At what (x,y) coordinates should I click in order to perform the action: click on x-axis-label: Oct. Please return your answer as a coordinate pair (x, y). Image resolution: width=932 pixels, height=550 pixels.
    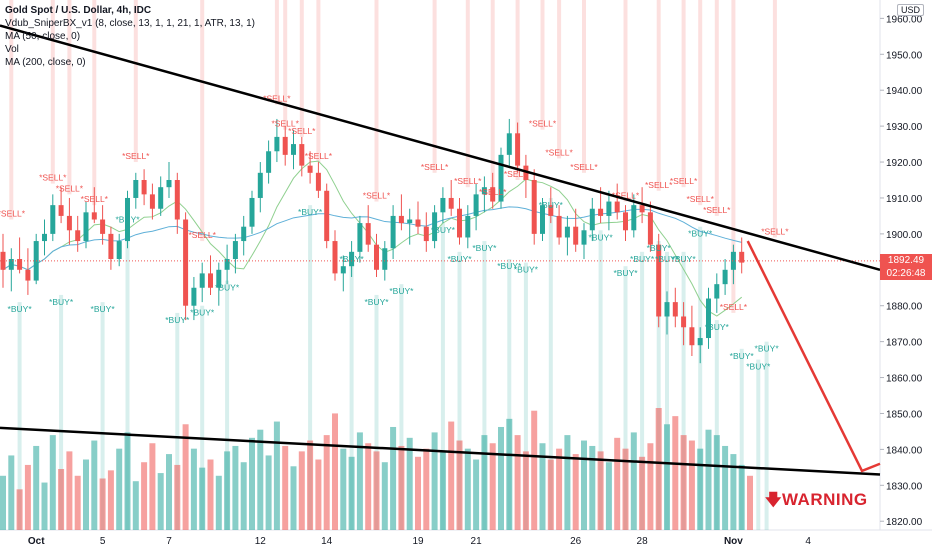
    Looking at the image, I should click on (36, 541).